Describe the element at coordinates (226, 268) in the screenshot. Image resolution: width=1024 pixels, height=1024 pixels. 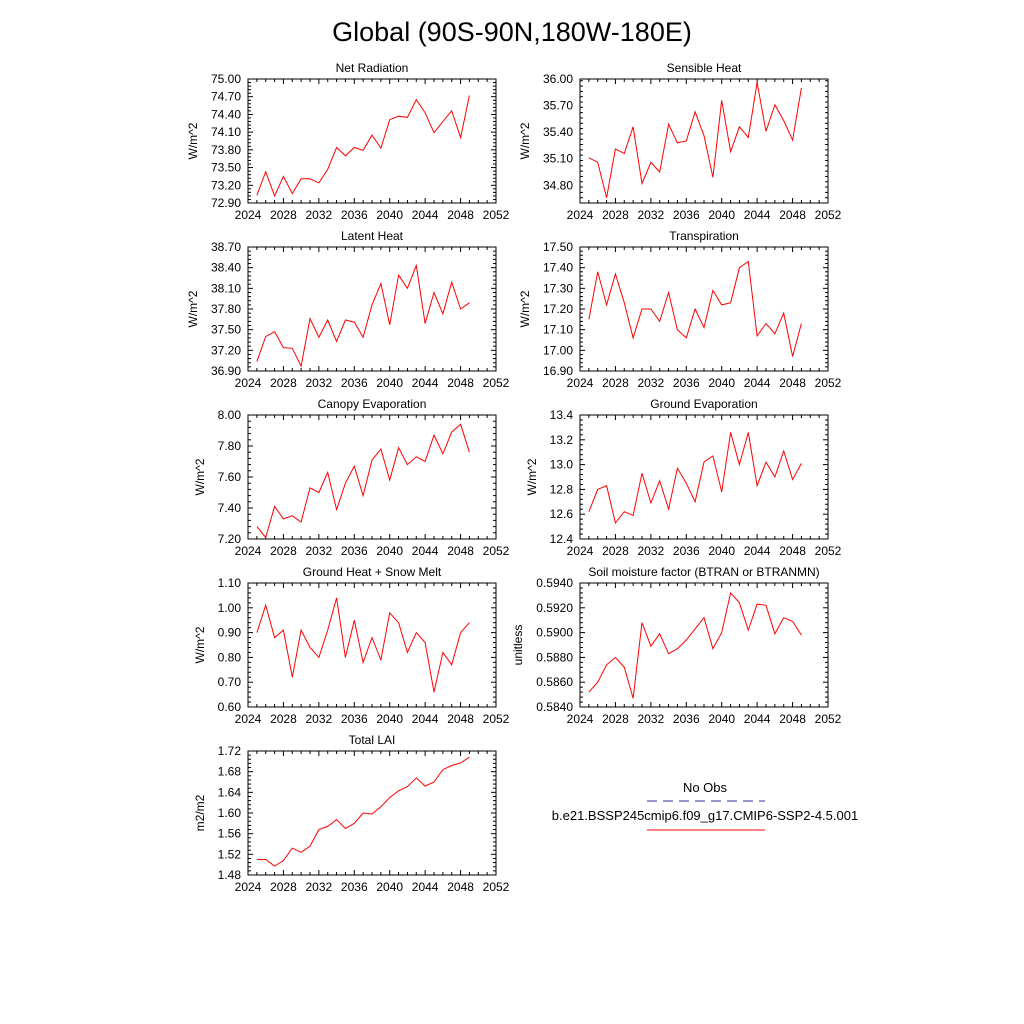
I see `latent-heat-ytick-label: 38.40` at that location.